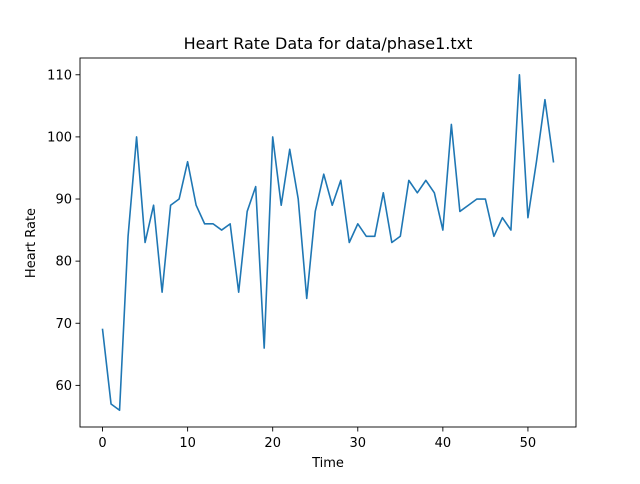 The image size is (640, 484). What do you see at coordinates (443, 443) in the screenshot?
I see `x-tick-label: 40` at bounding box center [443, 443].